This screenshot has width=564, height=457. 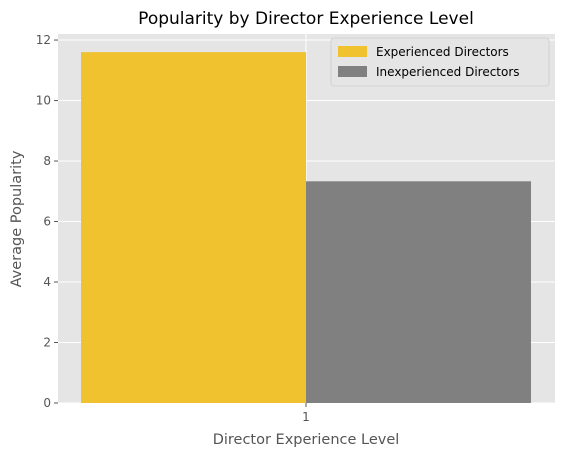 What do you see at coordinates (43, 40) in the screenshot?
I see `y-tick-label-6: 12` at bounding box center [43, 40].